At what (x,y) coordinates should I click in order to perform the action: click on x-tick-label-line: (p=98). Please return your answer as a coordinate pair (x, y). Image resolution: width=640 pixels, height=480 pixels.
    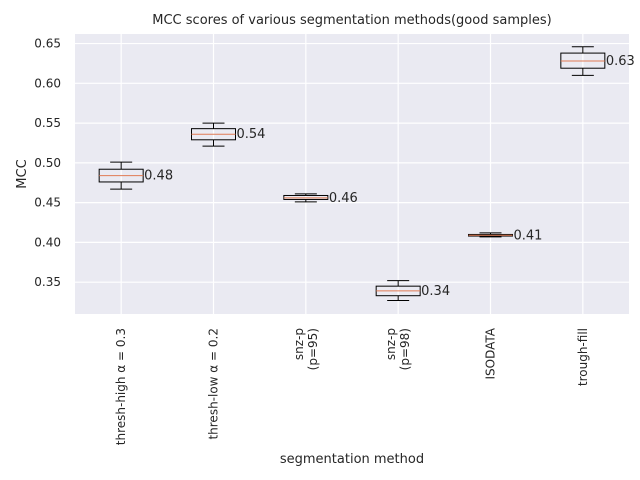
    Looking at the image, I should click on (405, 349).